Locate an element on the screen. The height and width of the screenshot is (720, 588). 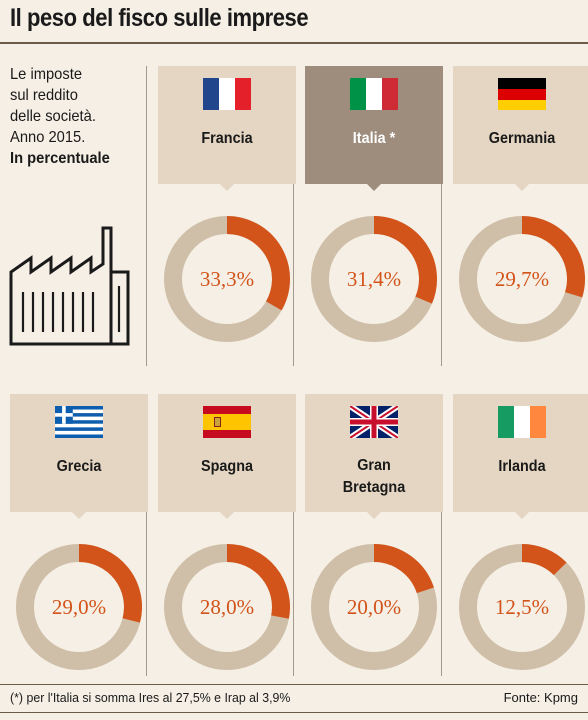
value-label: 29,7% is located at coordinates (522, 279).